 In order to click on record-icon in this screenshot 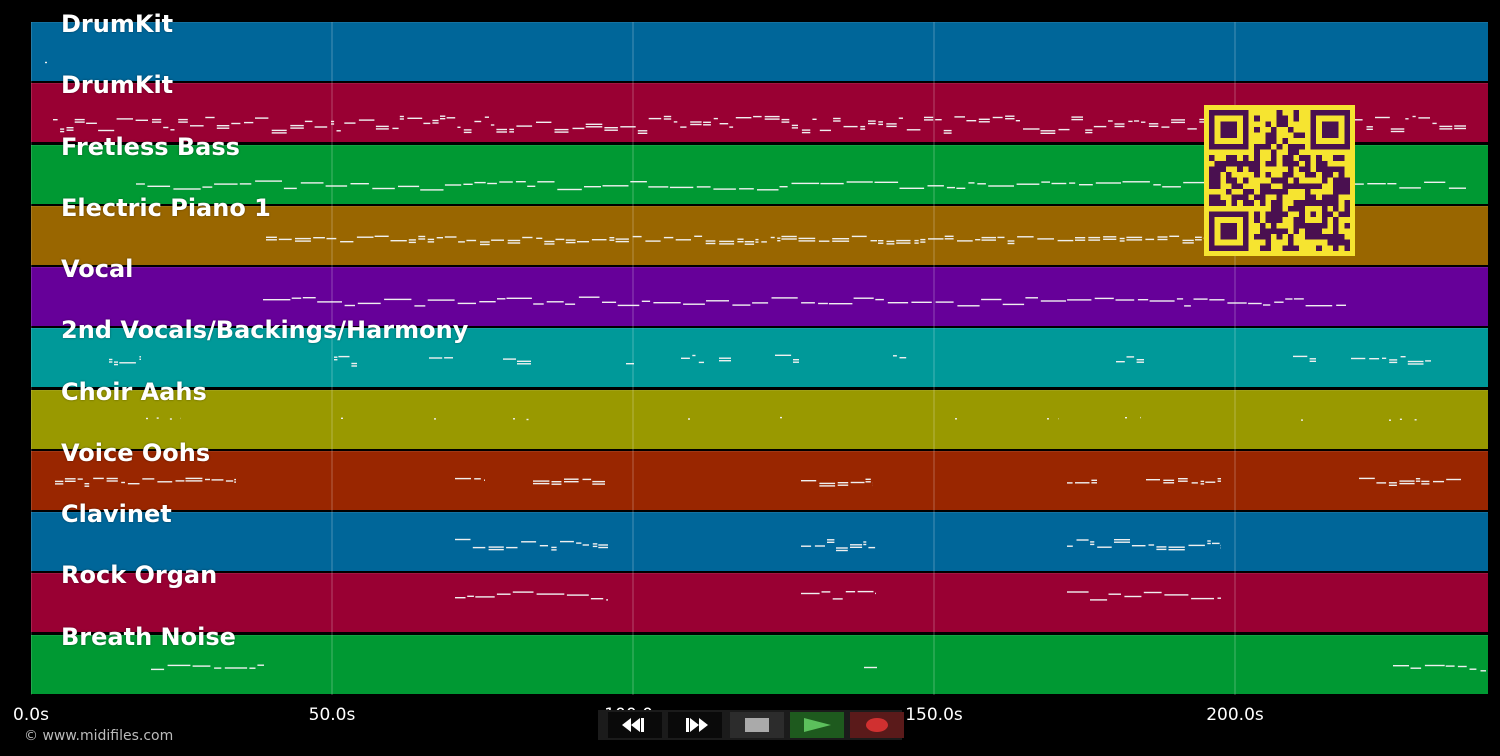, I will do `click(877, 725)`.